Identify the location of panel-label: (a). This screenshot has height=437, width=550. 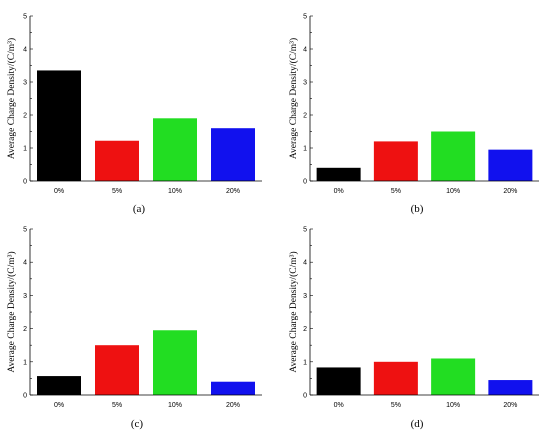
(139, 209).